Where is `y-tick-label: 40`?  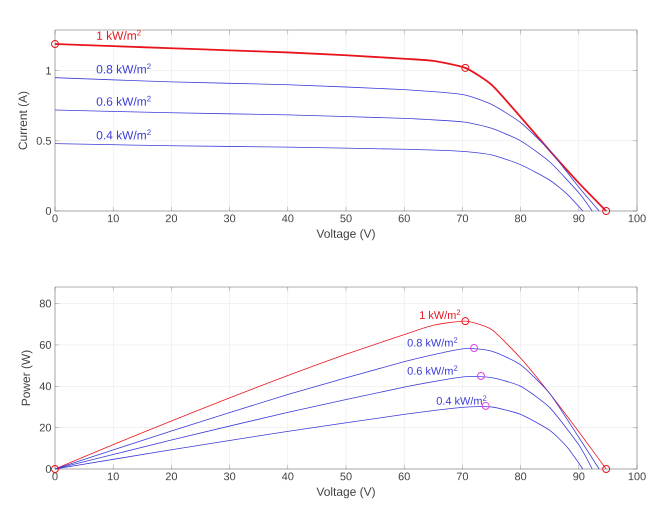 y-tick-label: 40 is located at coordinates (46, 386).